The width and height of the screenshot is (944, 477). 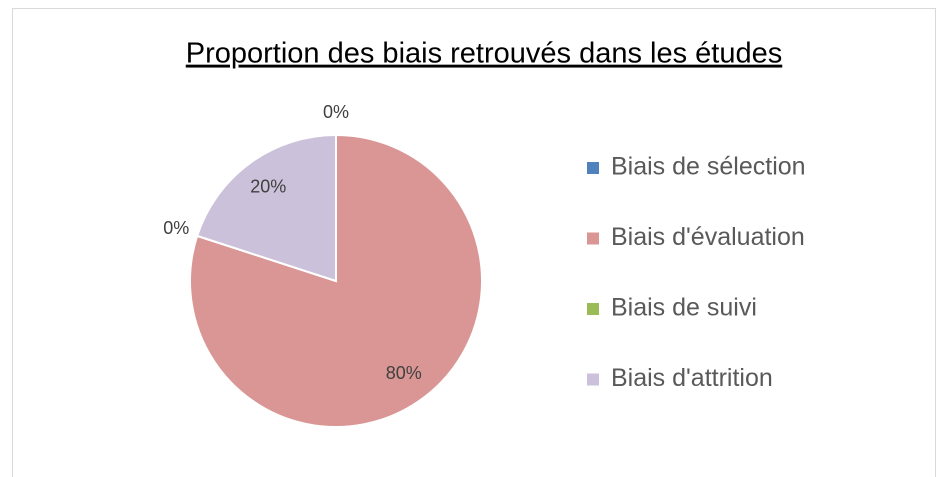 I want to click on data-label: 80%, so click(x=404, y=373).